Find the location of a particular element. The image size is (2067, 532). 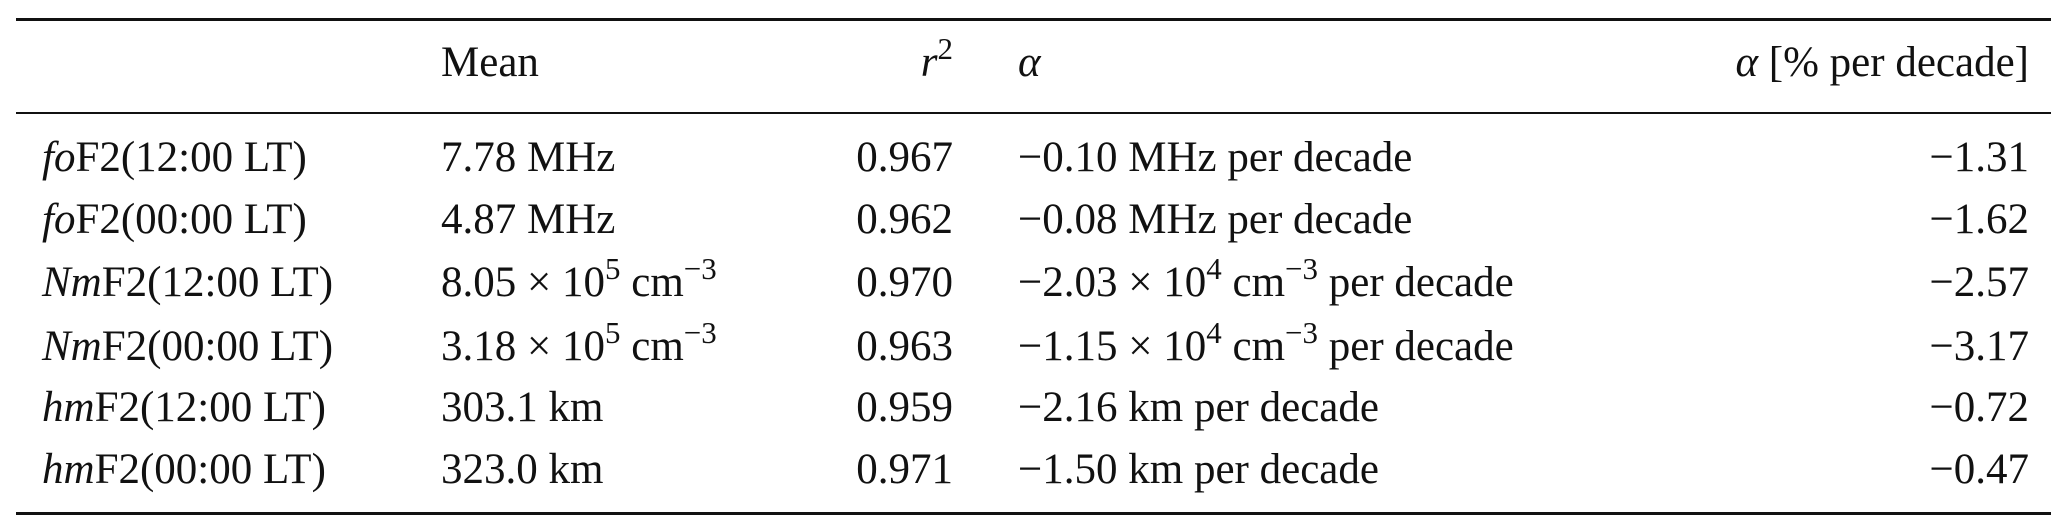

mean-number: 3.18 × 10 is located at coordinates (523, 346).